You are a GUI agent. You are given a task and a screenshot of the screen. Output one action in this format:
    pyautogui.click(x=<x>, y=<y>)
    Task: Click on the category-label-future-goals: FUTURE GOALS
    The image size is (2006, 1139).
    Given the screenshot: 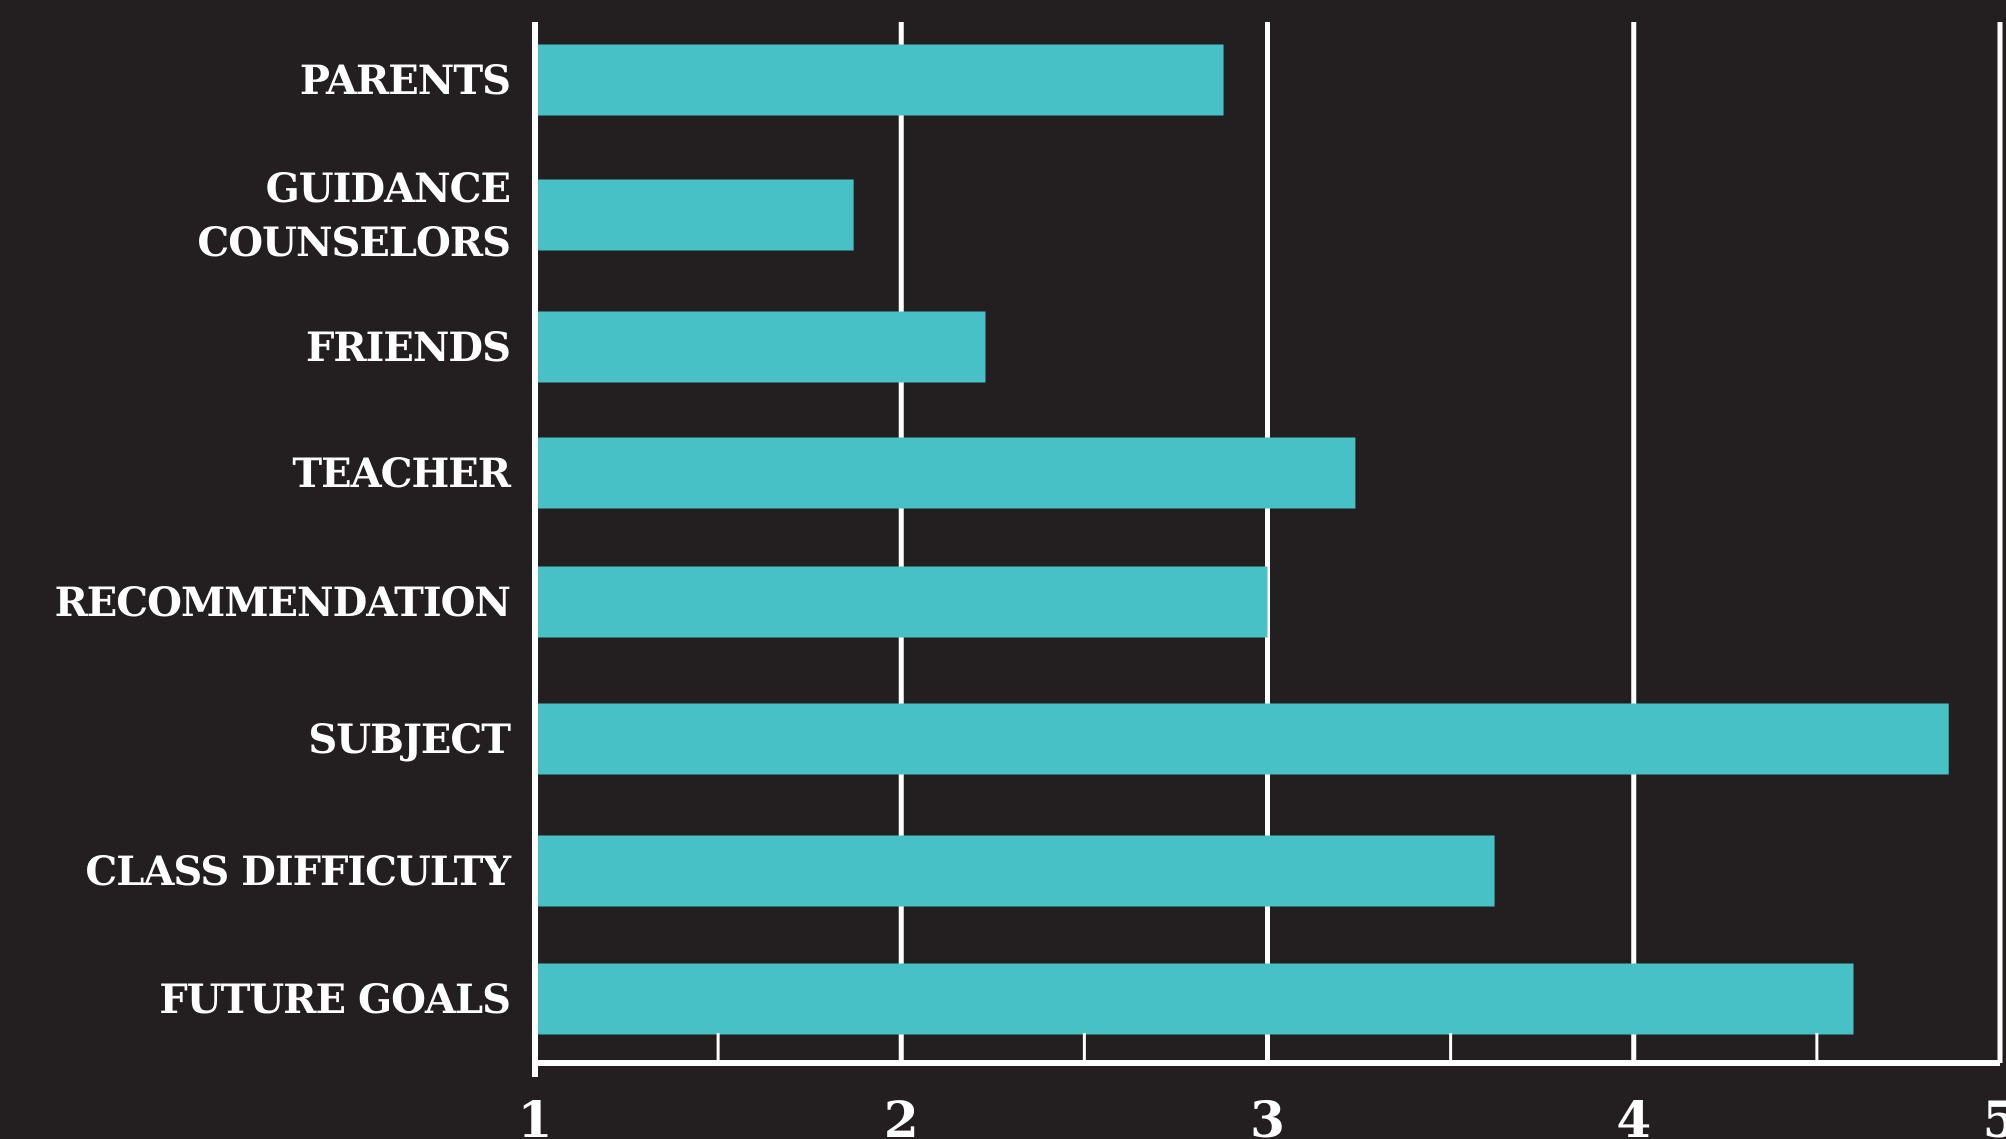 What is the action you would take?
    pyautogui.click(x=334, y=999)
    